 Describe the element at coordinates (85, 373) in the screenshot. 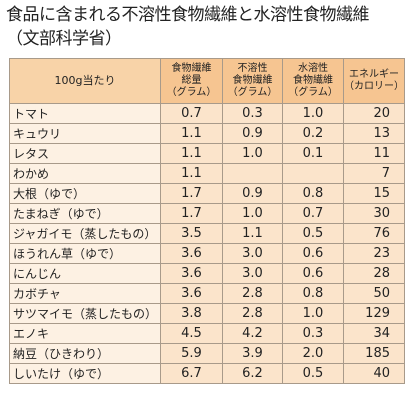

I see `food-name: しいたけ（ゆで）` at that location.